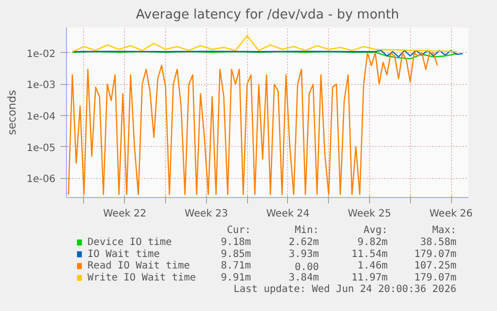 This screenshot has height=311, width=497. I want to click on text: 9.18m, so click(235, 242).